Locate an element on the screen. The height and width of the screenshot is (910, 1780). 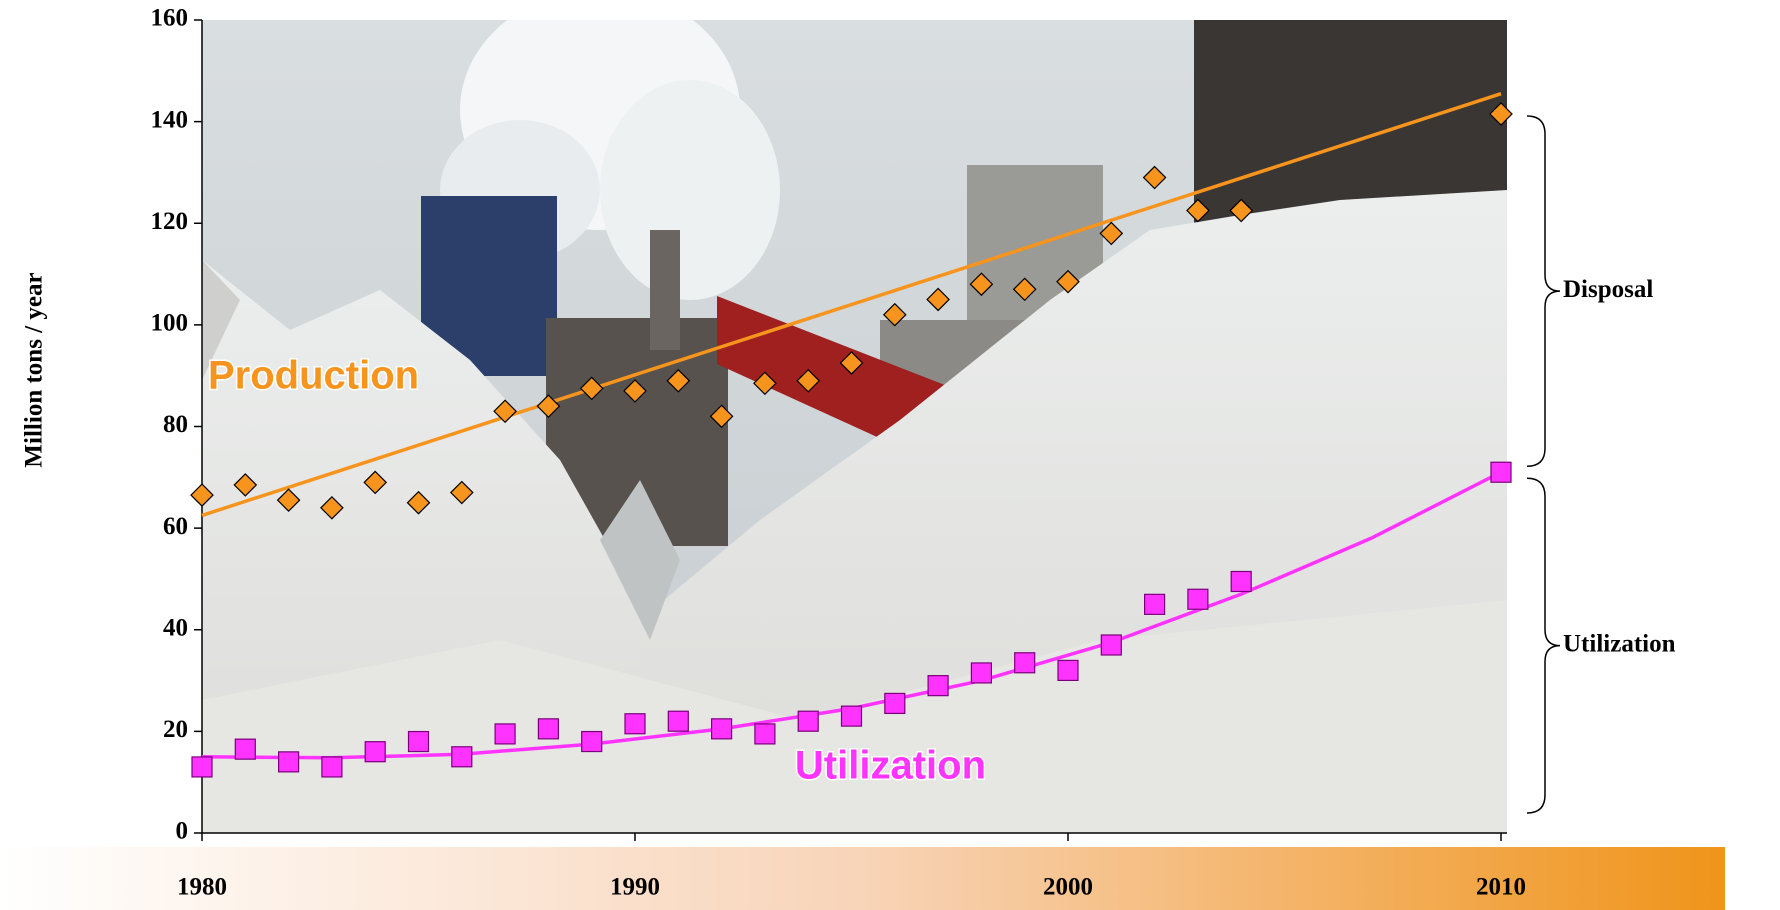
y-tick-label: 100 is located at coordinates (170, 323).